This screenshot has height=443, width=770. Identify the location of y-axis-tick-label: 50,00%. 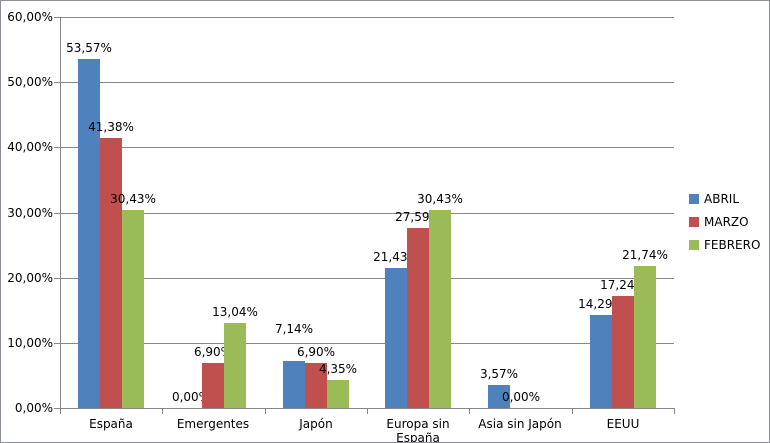
(30, 82).